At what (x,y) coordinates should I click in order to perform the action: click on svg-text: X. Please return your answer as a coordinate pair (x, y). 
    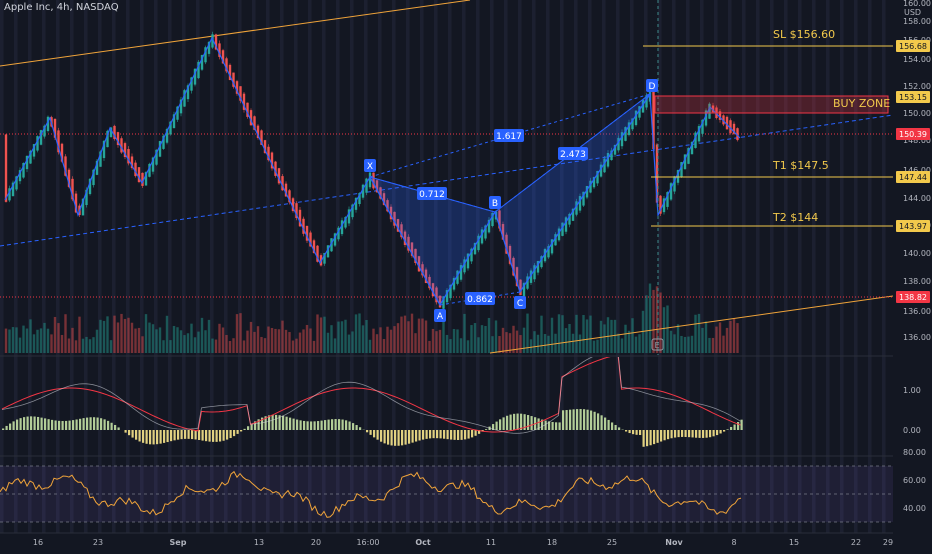
    Looking at the image, I should click on (370, 167).